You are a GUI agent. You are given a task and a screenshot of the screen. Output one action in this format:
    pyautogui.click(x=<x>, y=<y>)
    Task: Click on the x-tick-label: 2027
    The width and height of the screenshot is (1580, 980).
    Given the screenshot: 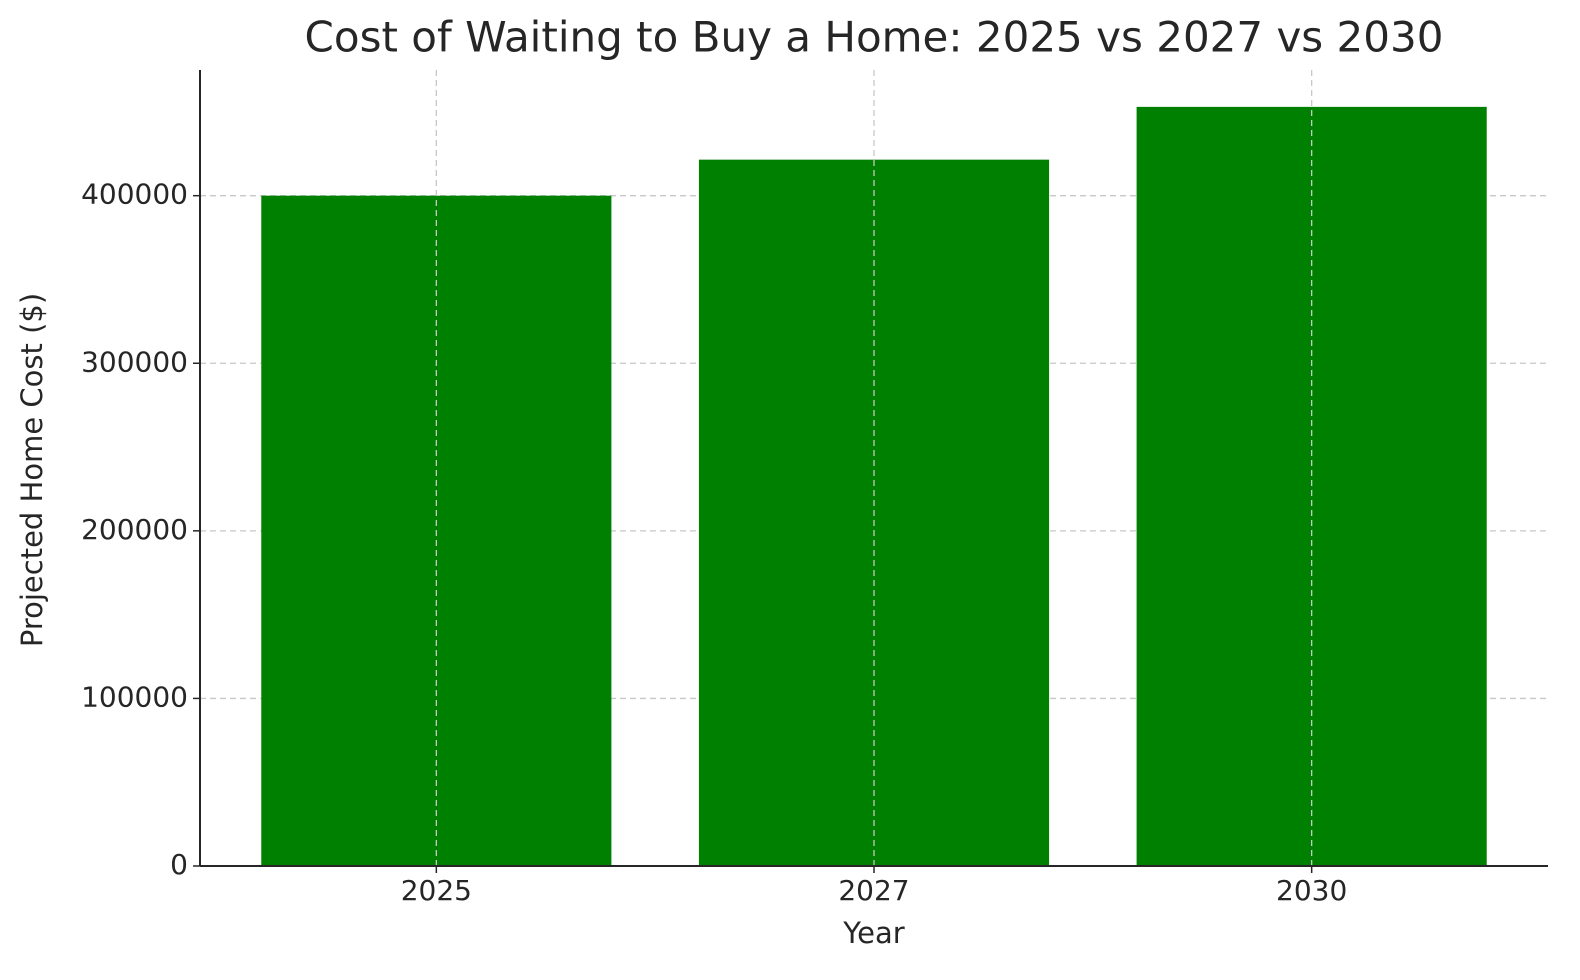 What is the action you would take?
    pyautogui.click(x=873, y=890)
    